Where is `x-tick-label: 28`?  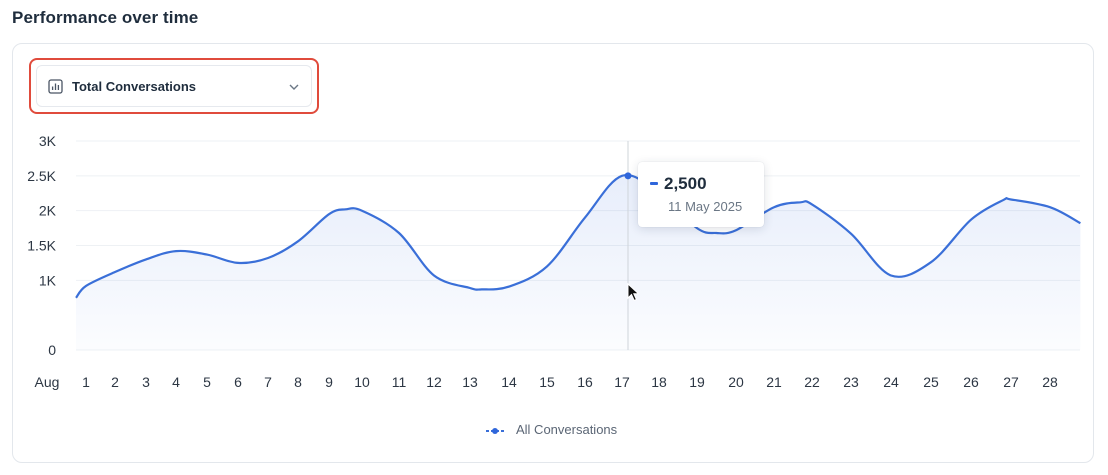 x-tick-label: 28 is located at coordinates (1050, 382).